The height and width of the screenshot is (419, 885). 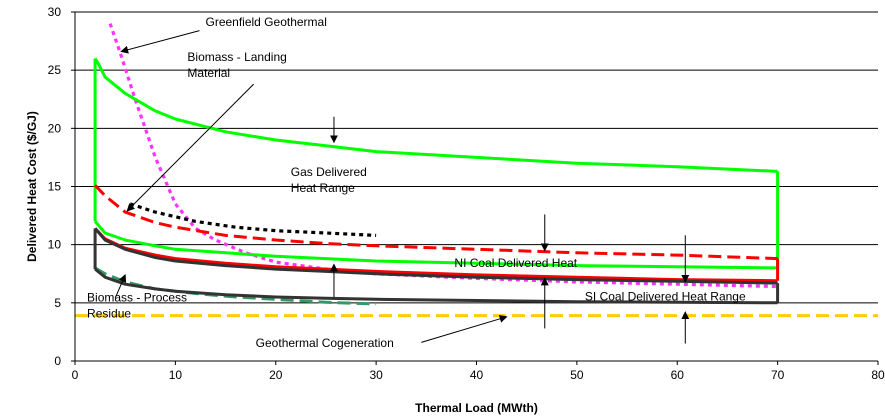 What do you see at coordinates (435, 245) in the screenshot?
I see `series-gas-lower` at bounding box center [435, 245].